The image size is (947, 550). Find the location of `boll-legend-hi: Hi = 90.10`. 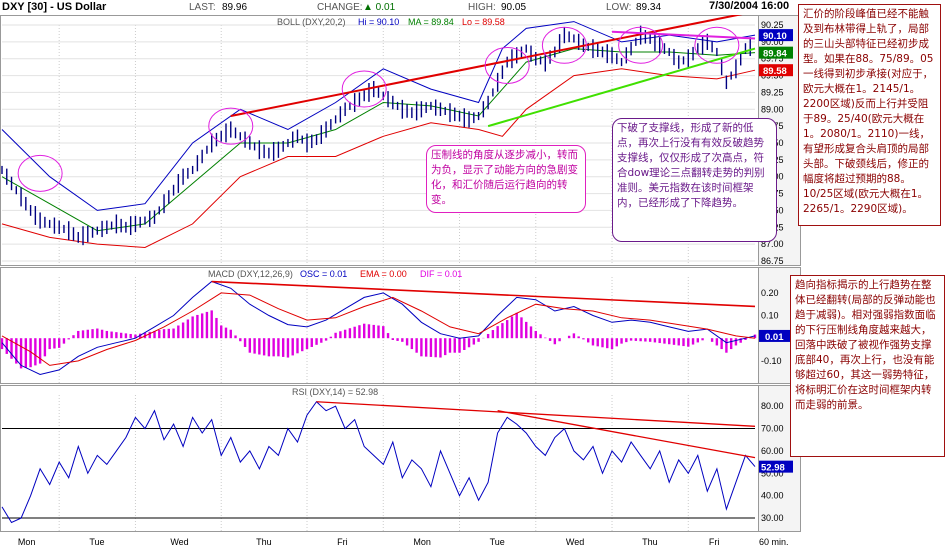

boll-legend-hi: Hi = 90.10 is located at coordinates (378, 22).